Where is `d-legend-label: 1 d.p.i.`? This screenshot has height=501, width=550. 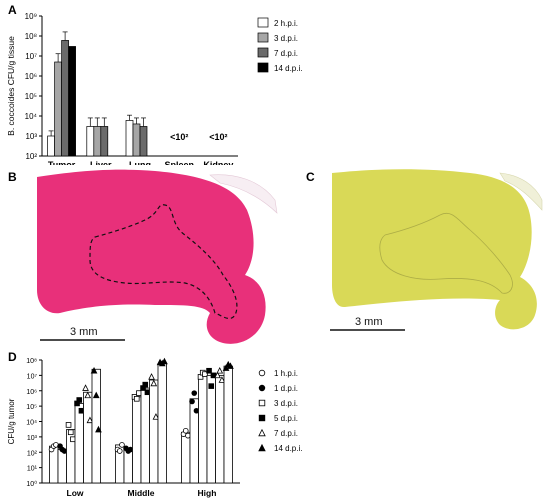
d-legend-label: 1 d.p.i. is located at coordinates (286, 388).